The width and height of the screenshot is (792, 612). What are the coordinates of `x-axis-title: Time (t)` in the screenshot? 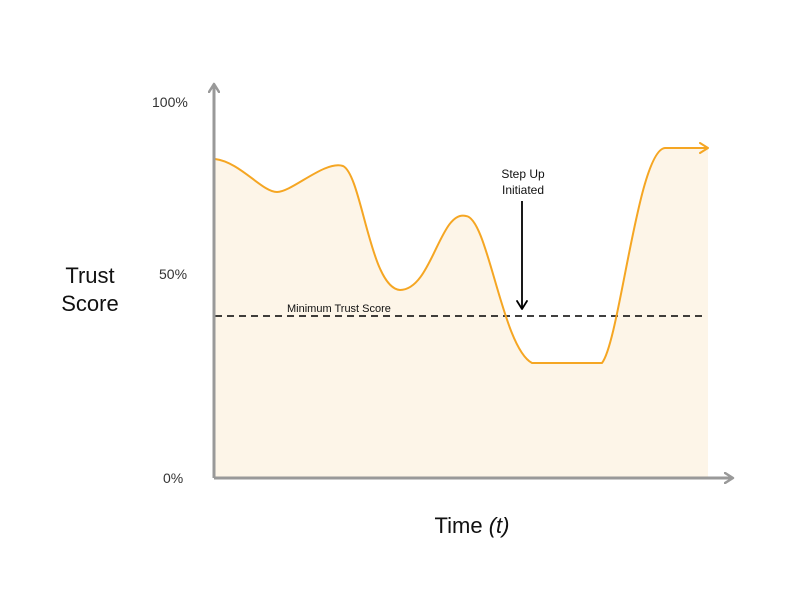 It's located at (472, 525).